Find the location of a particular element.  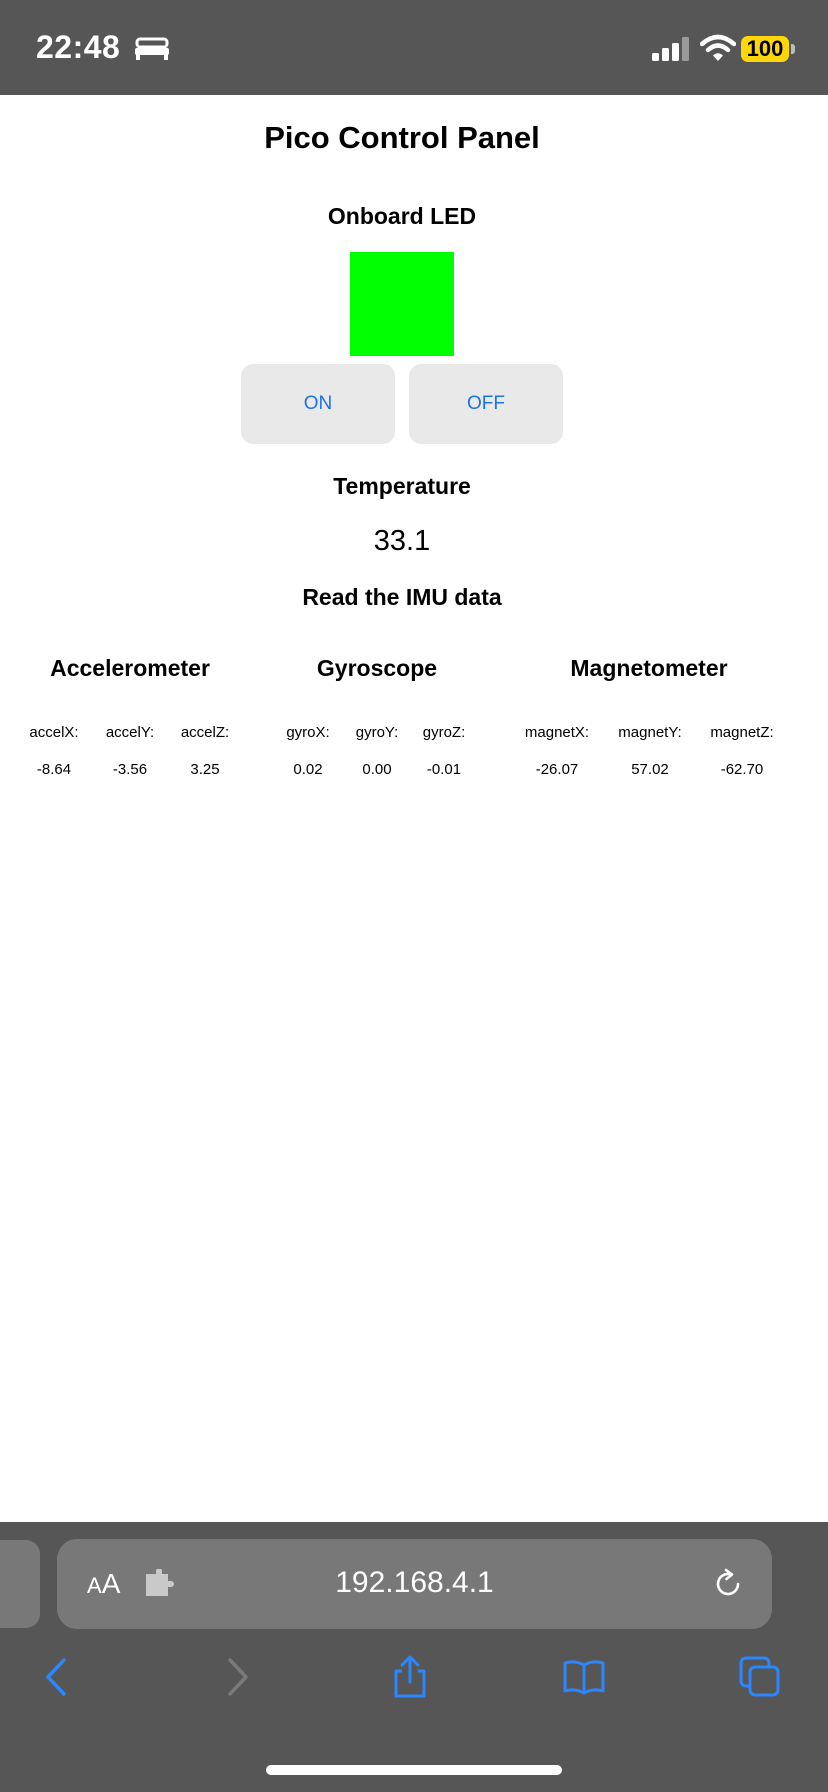

accelerometer-title: Accelerometer is located at coordinates (130, 668).